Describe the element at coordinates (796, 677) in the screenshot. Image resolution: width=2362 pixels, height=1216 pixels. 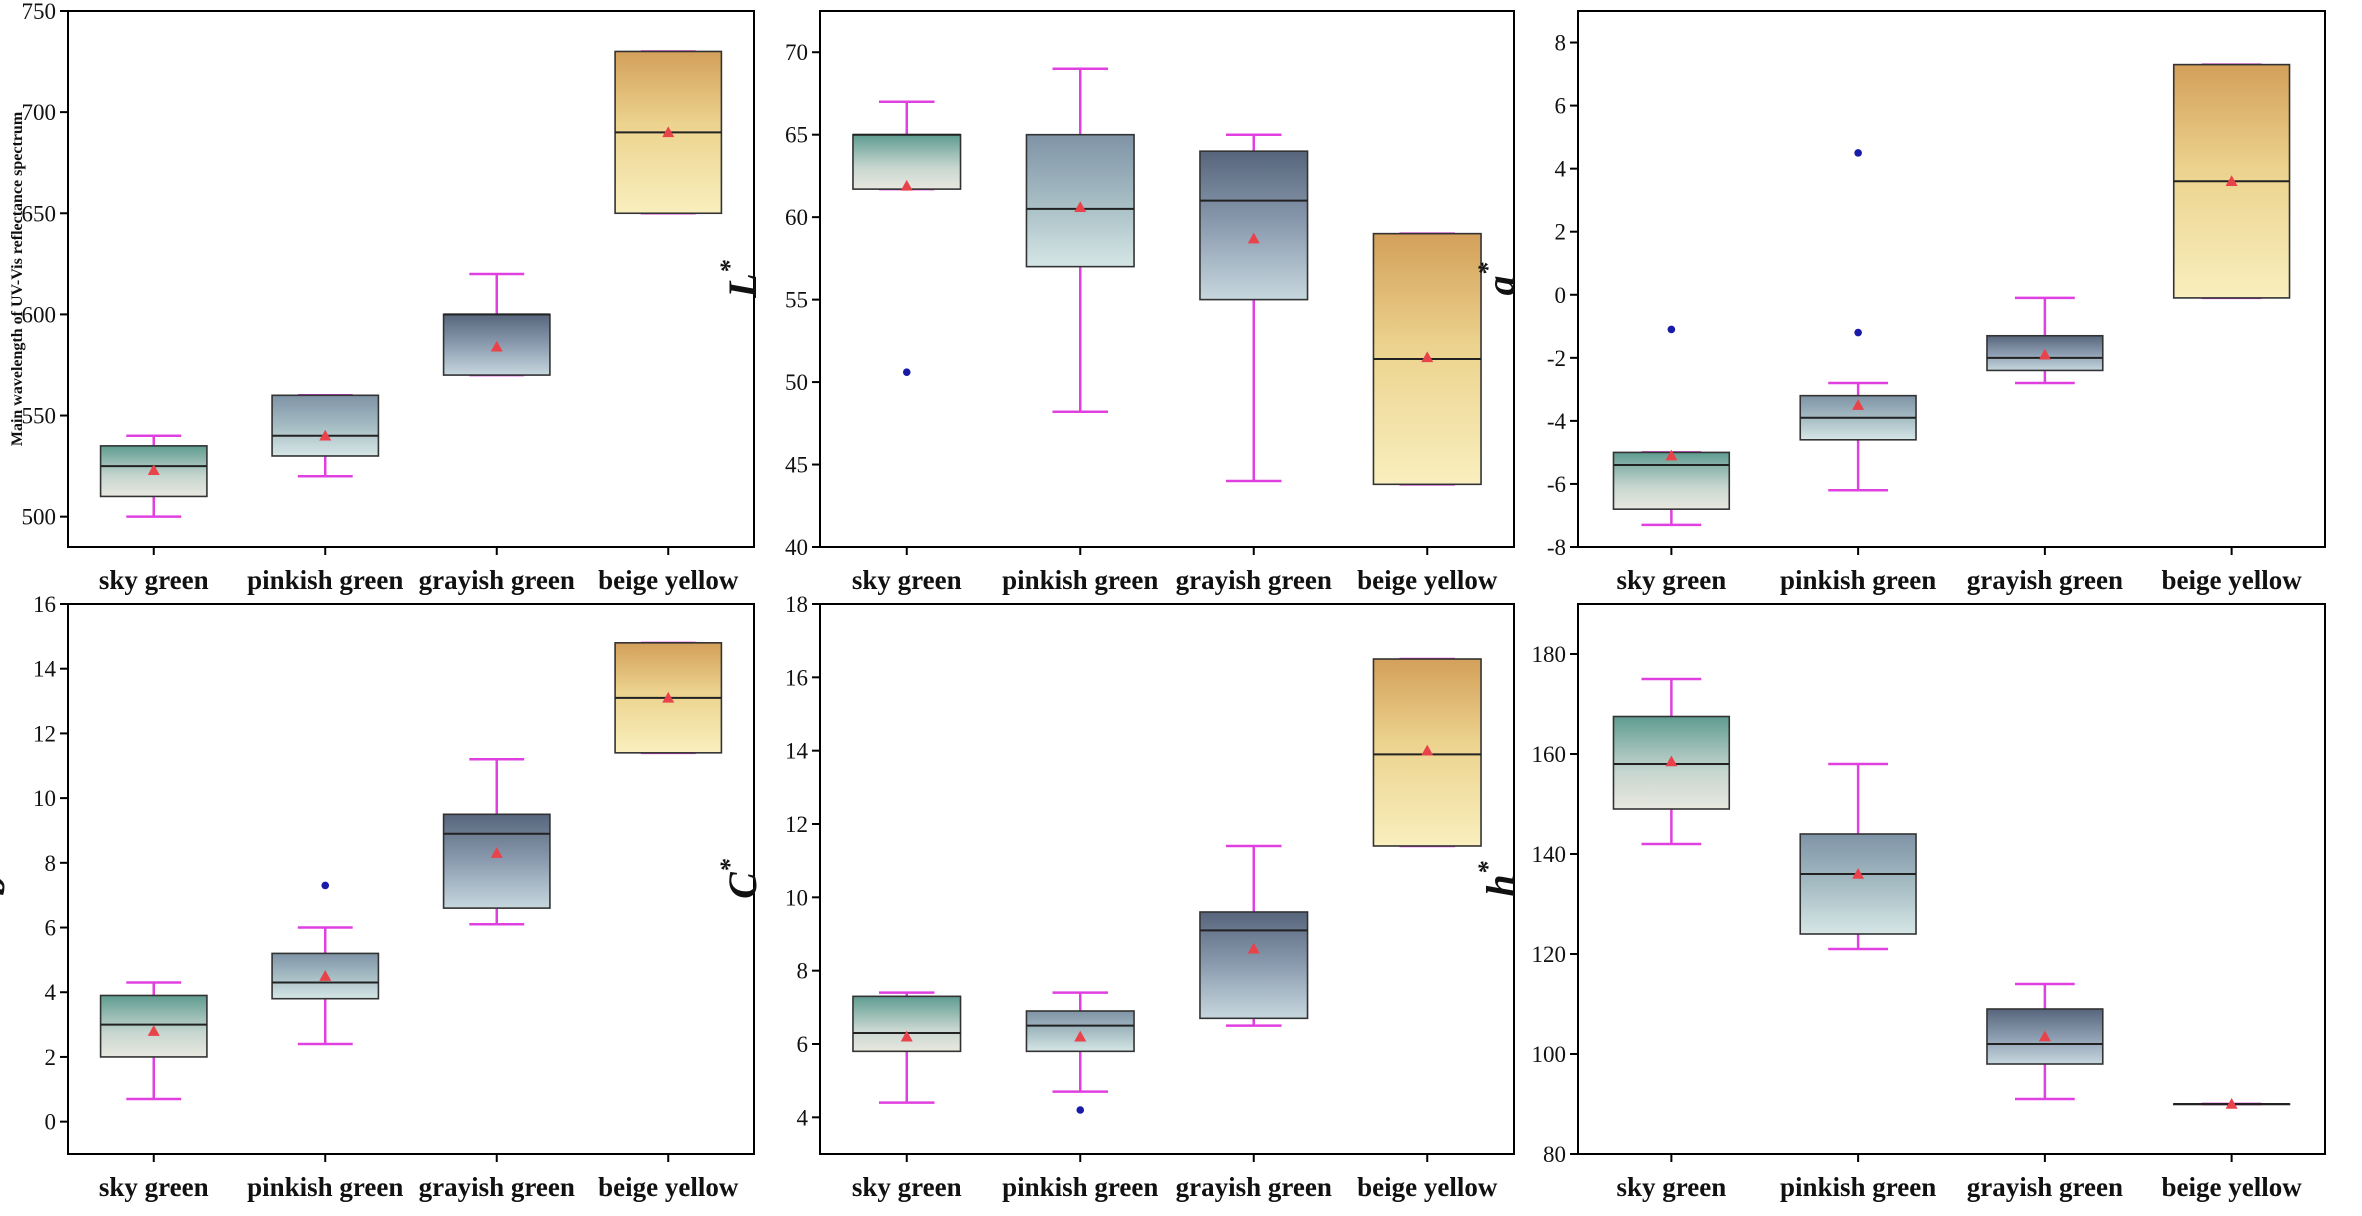
I see `y-tick-label: 16` at that location.